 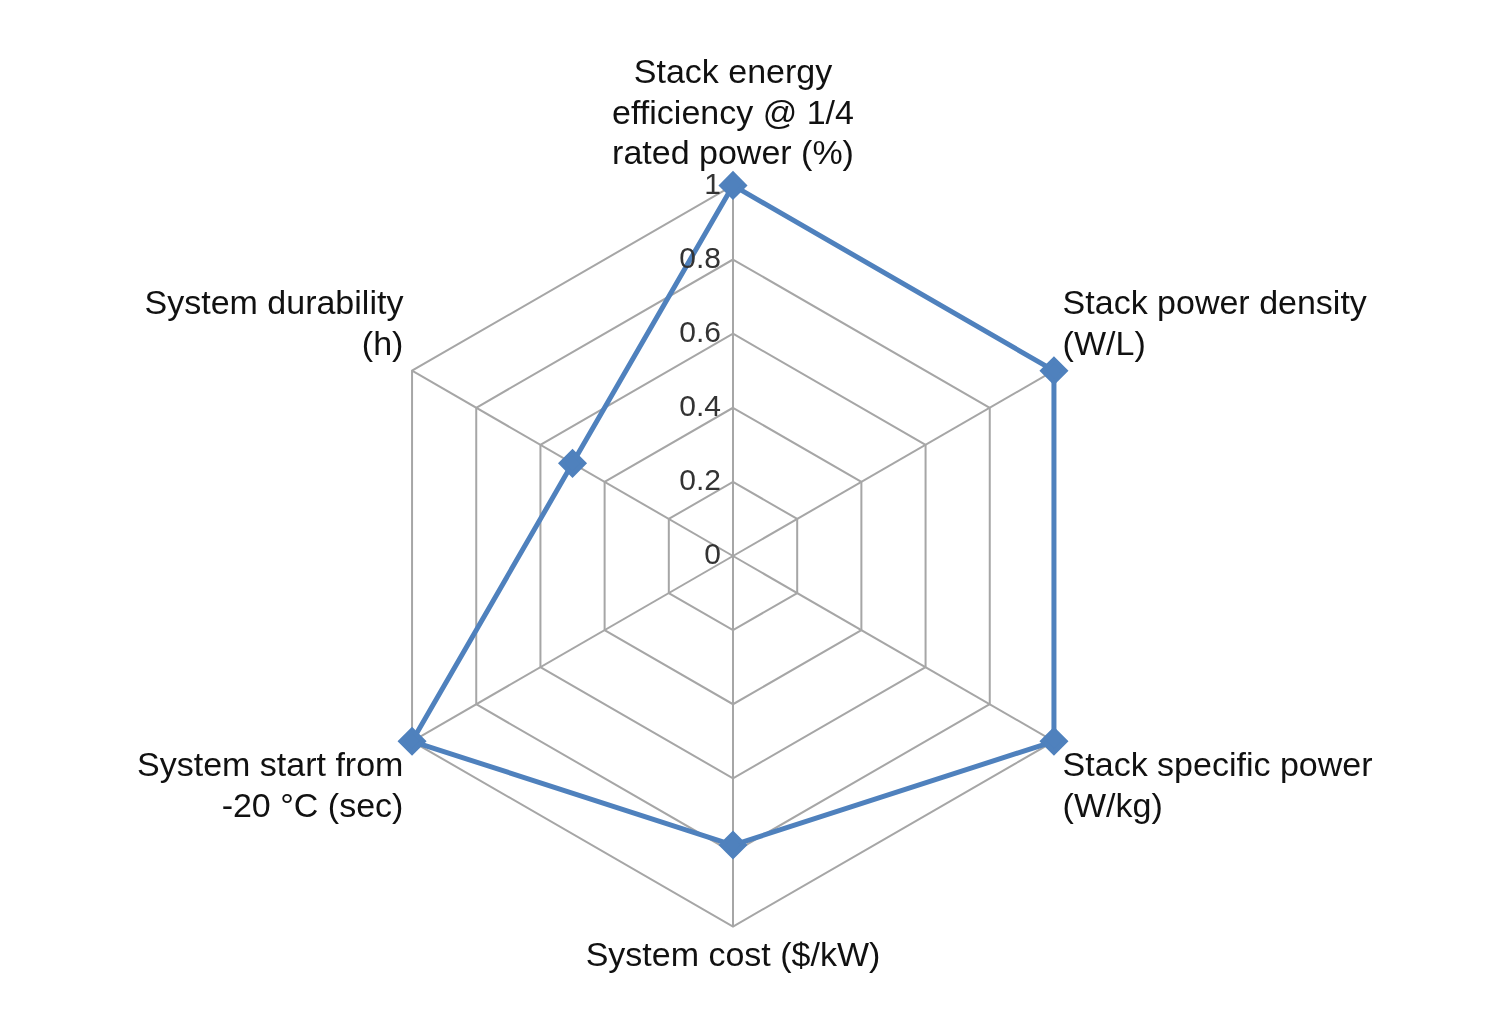 What do you see at coordinates (700, 331) in the screenshot?
I see `y-tick-label: 0.6` at bounding box center [700, 331].